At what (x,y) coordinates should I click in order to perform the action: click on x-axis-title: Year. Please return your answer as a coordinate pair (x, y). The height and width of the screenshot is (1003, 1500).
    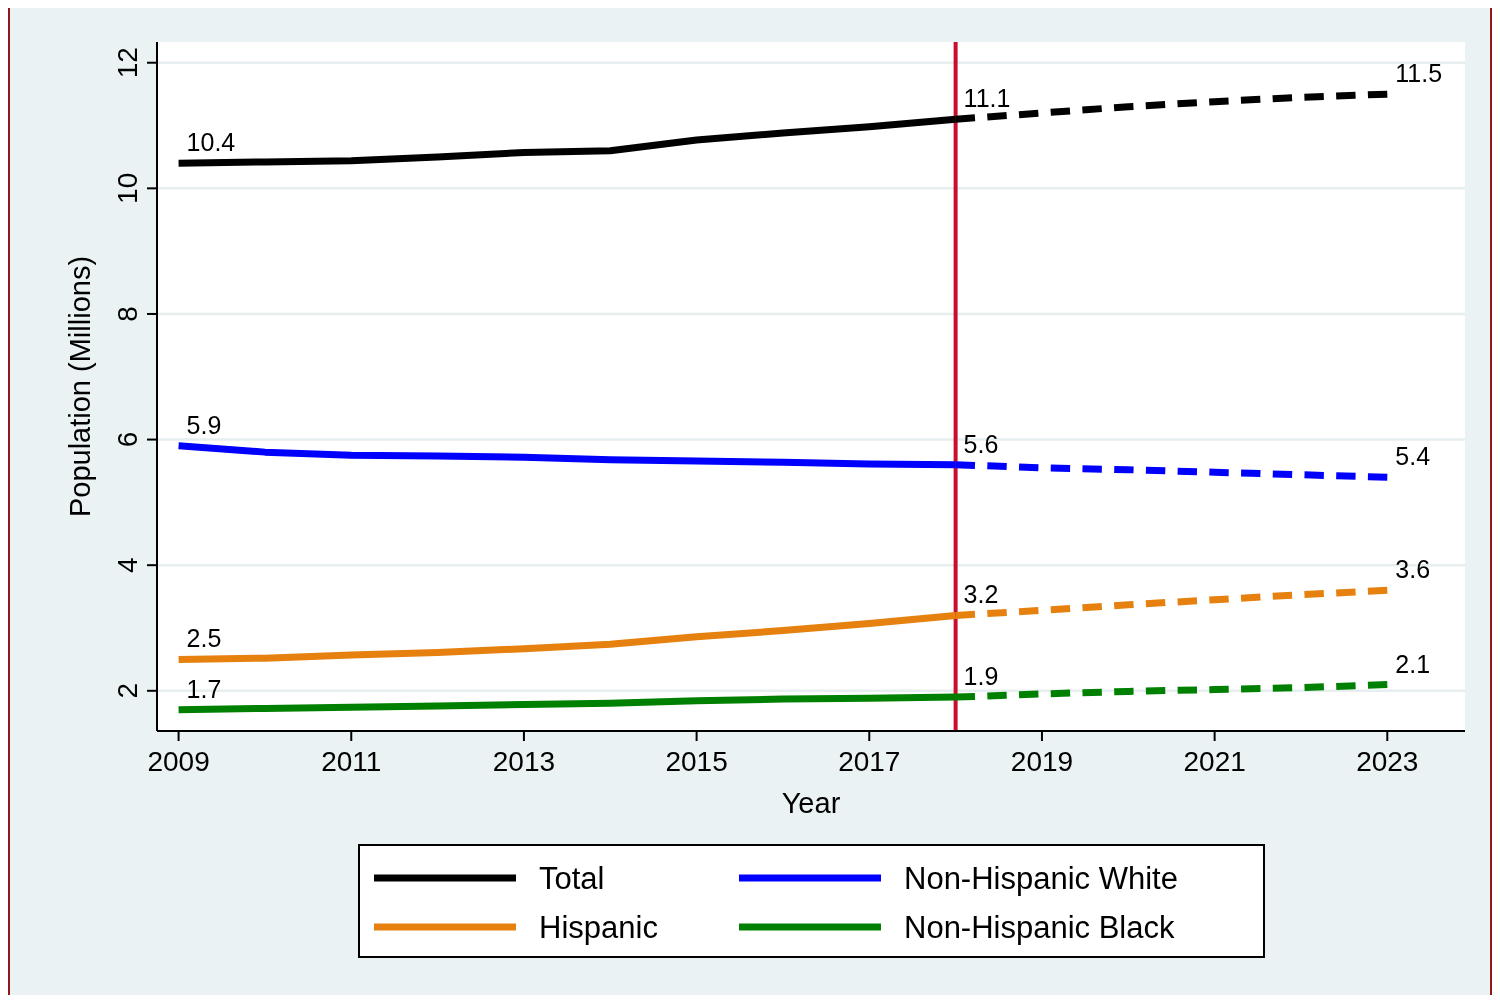
    Looking at the image, I should click on (811, 803).